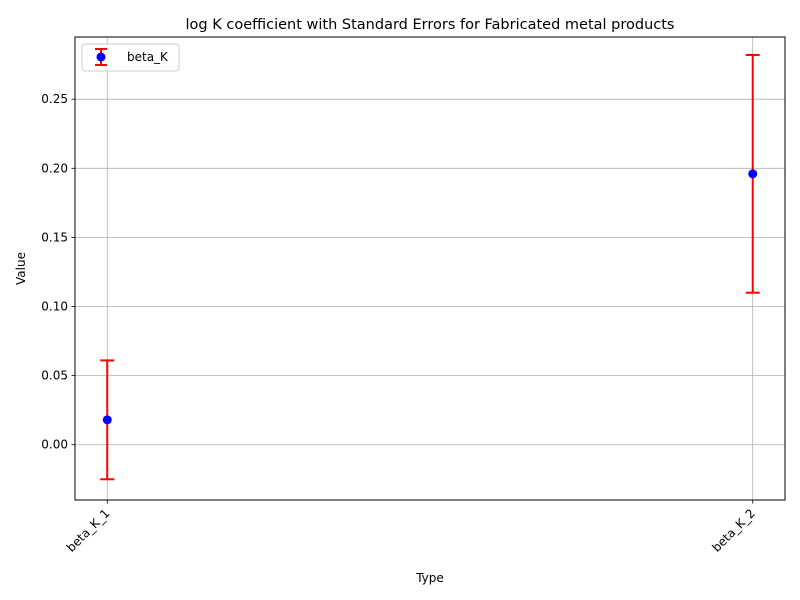 This screenshot has width=800, height=600. I want to click on legend: beta_K, so click(130, 57).